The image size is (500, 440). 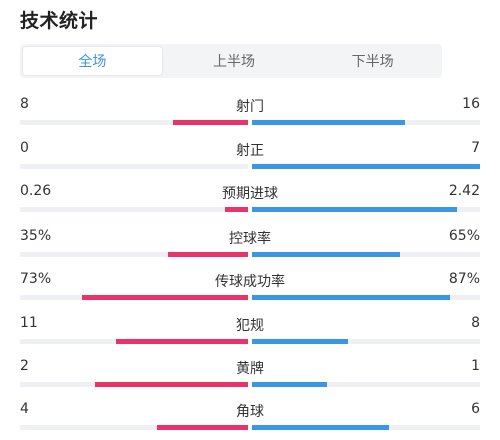 I want to click on home-value: 4, so click(x=24, y=409).